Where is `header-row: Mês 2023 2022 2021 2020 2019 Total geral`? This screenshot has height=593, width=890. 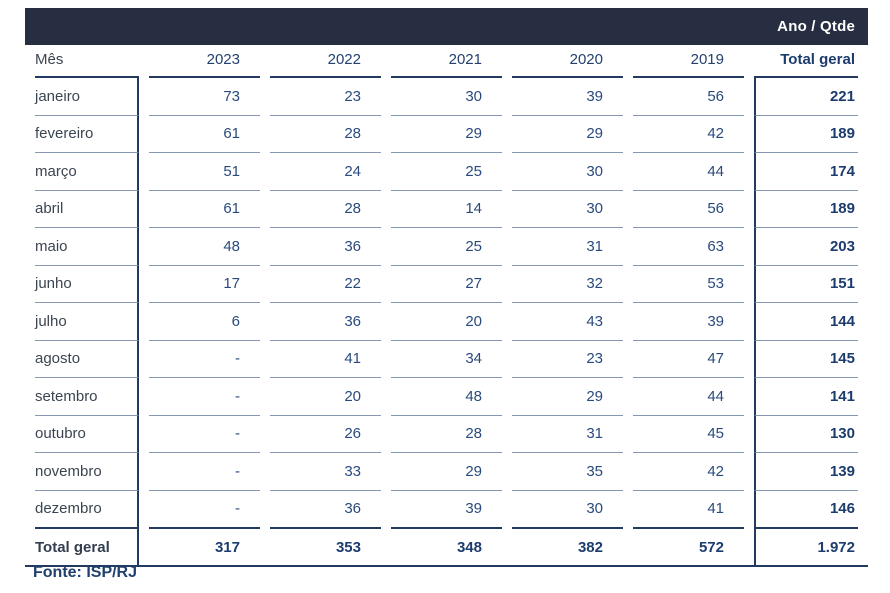 header-row: Mês 2023 2022 2021 2020 2019 Total geral is located at coordinates (446, 61).